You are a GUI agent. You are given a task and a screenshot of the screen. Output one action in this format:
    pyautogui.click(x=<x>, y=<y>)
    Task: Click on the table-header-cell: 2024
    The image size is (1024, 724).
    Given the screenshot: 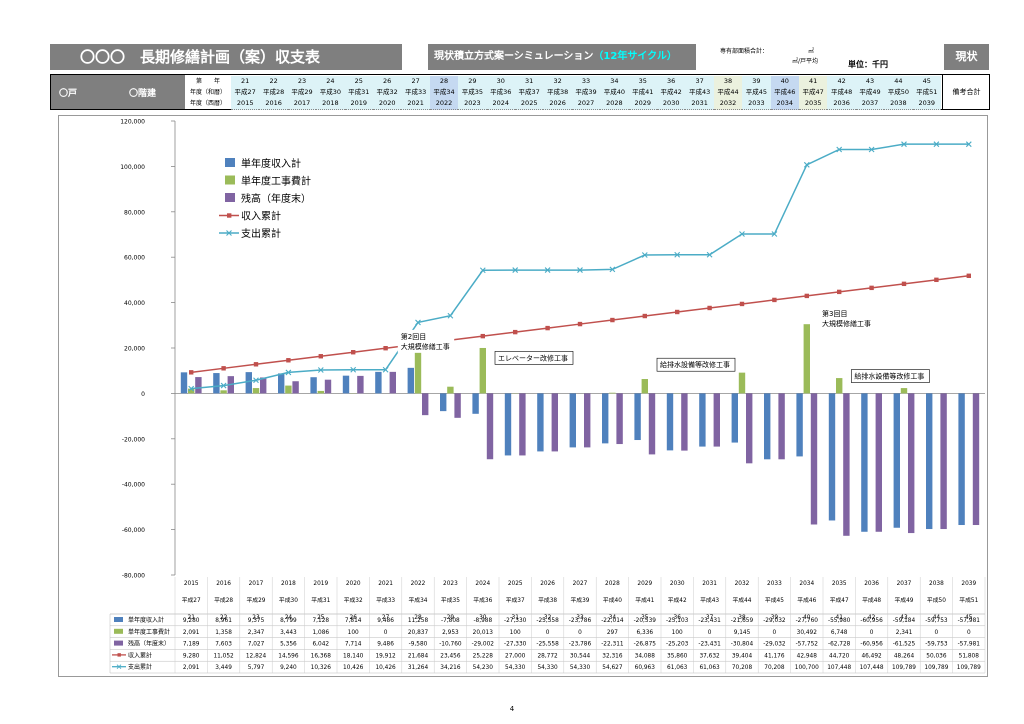 What is the action you would take?
    pyautogui.click(x=482, y=584)
    